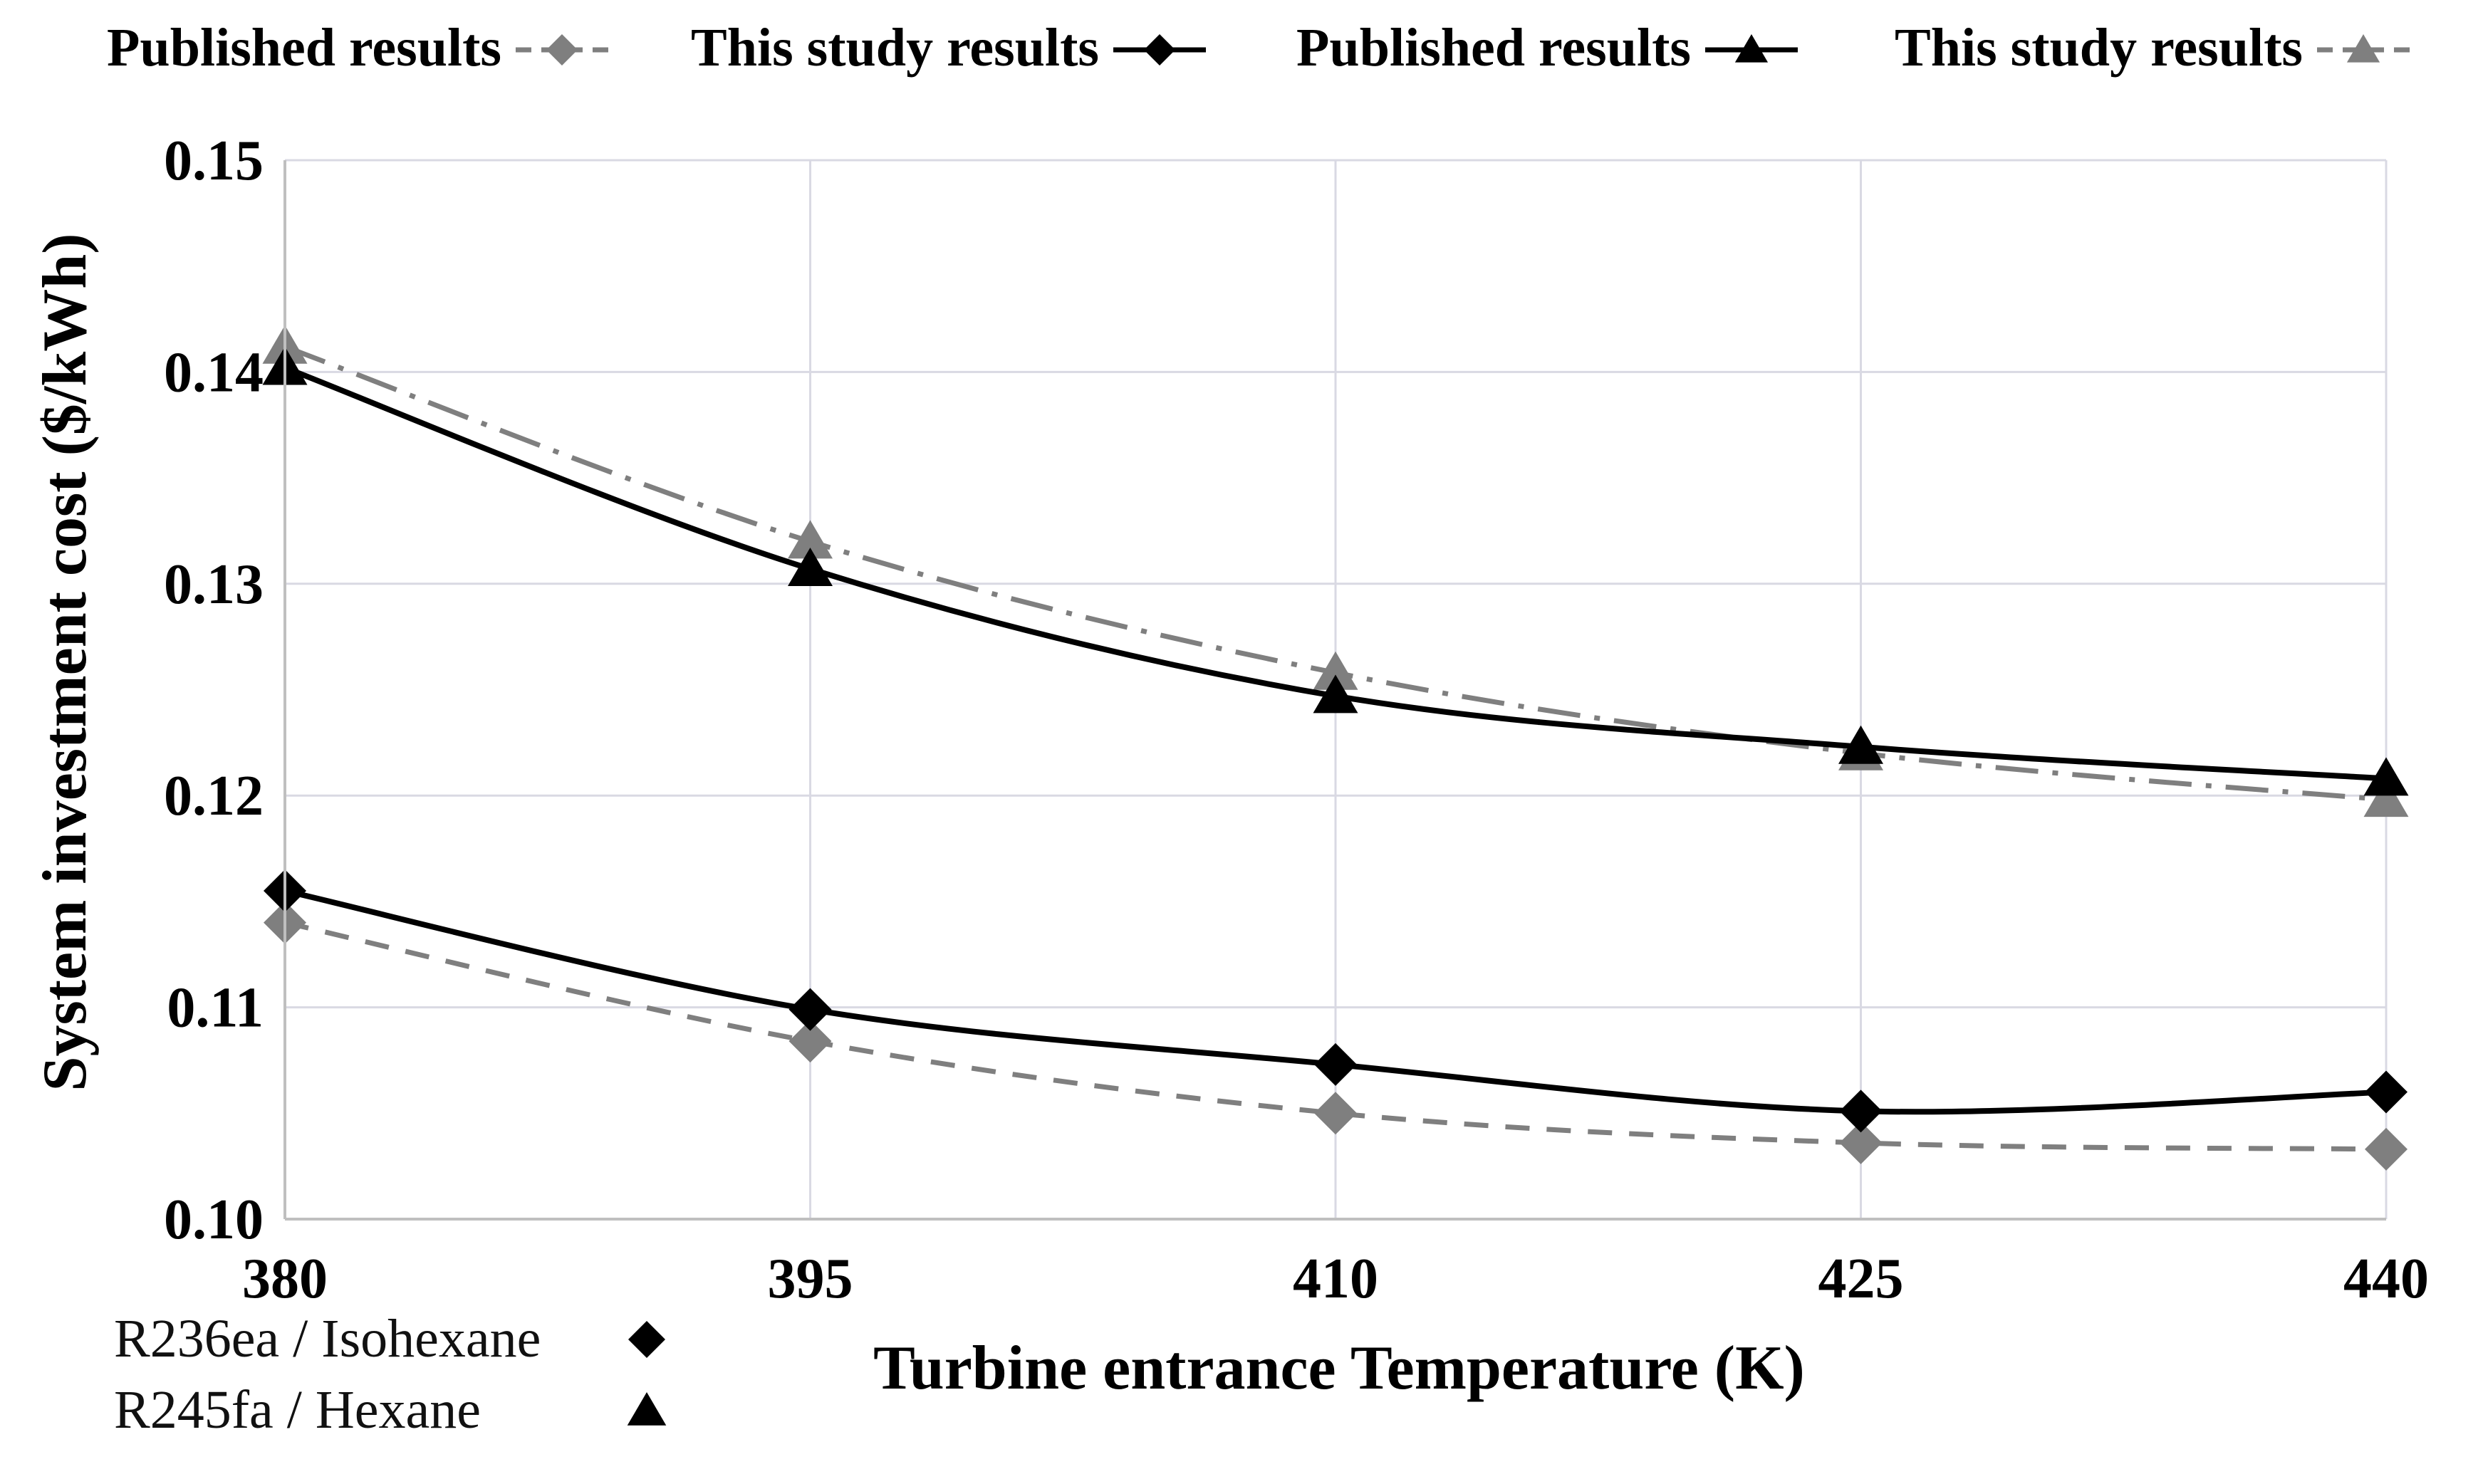  I want to click on y-tick-label: 0.12, so click(214, 796).